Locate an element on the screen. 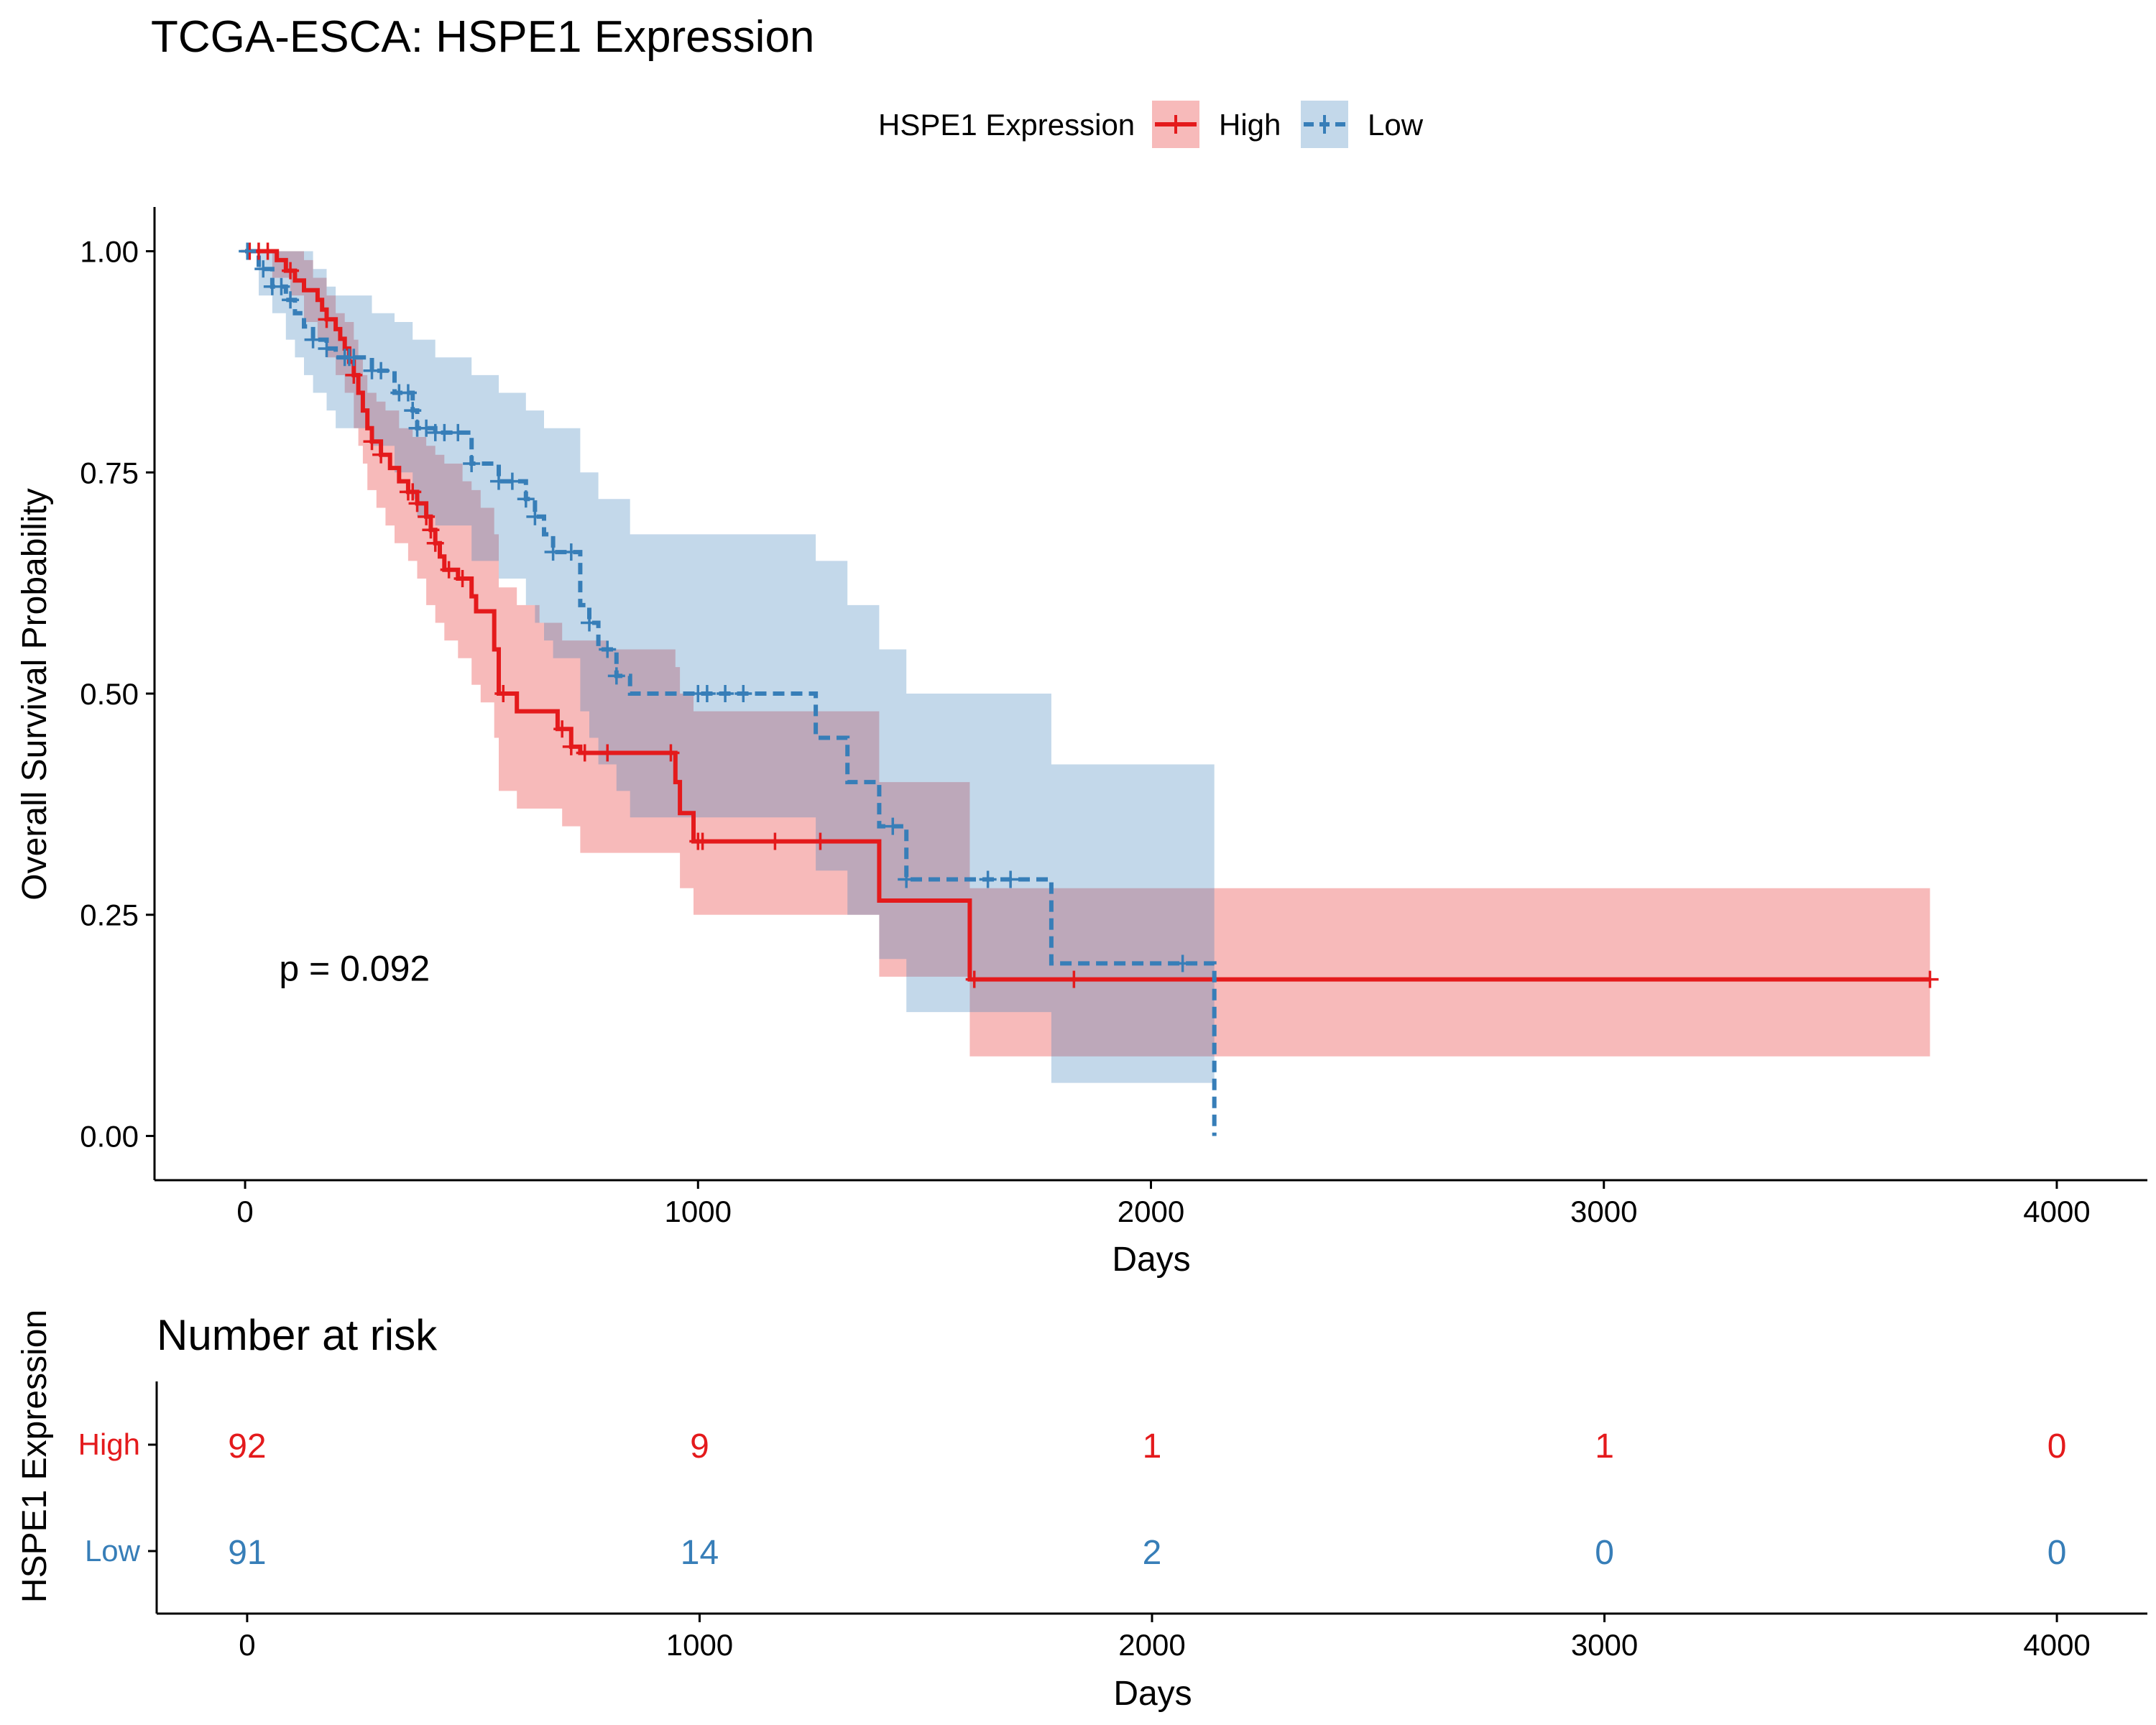 The image size is (2156, 1725). x-tick-label: 1000 is located at coordinates (698, 1211).